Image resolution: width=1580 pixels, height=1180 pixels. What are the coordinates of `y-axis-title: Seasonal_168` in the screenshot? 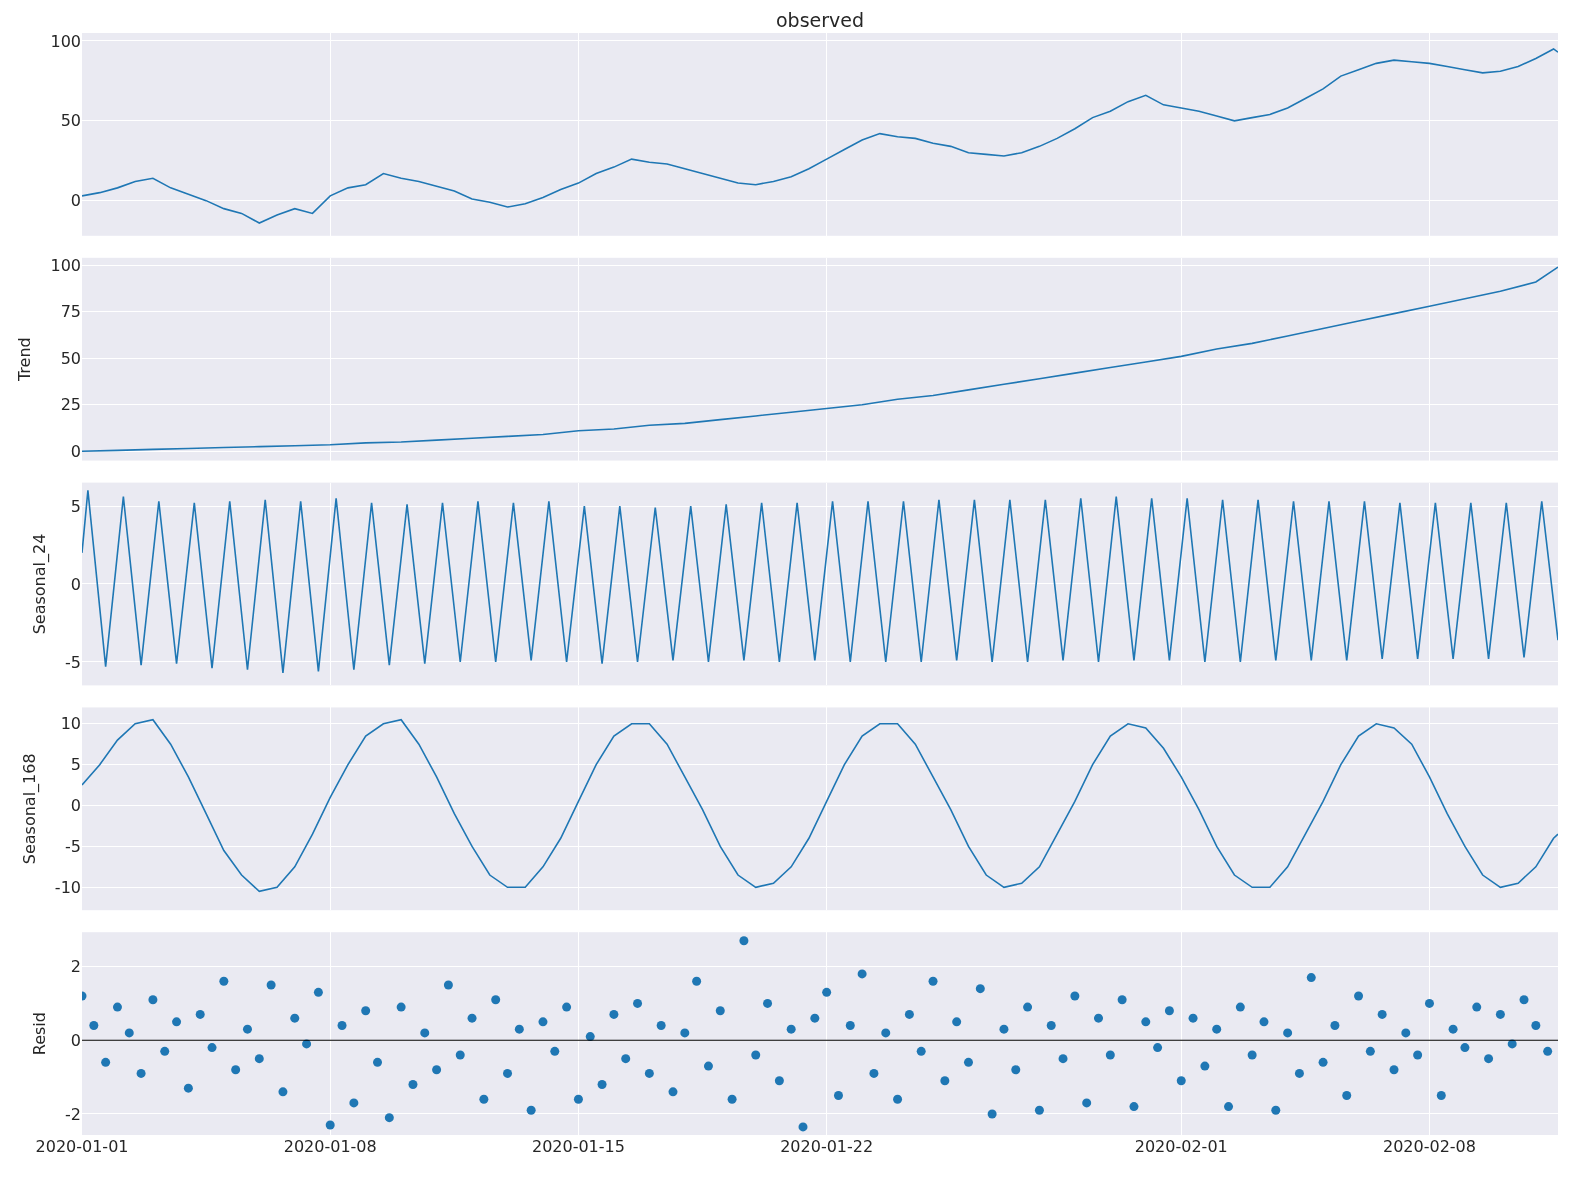 It's located at (29, 809).